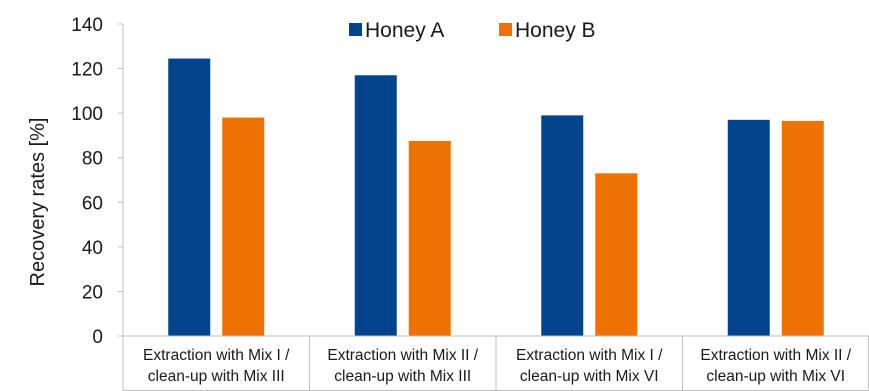  I want to click on y-tick-label: 140, so click(87, 25).